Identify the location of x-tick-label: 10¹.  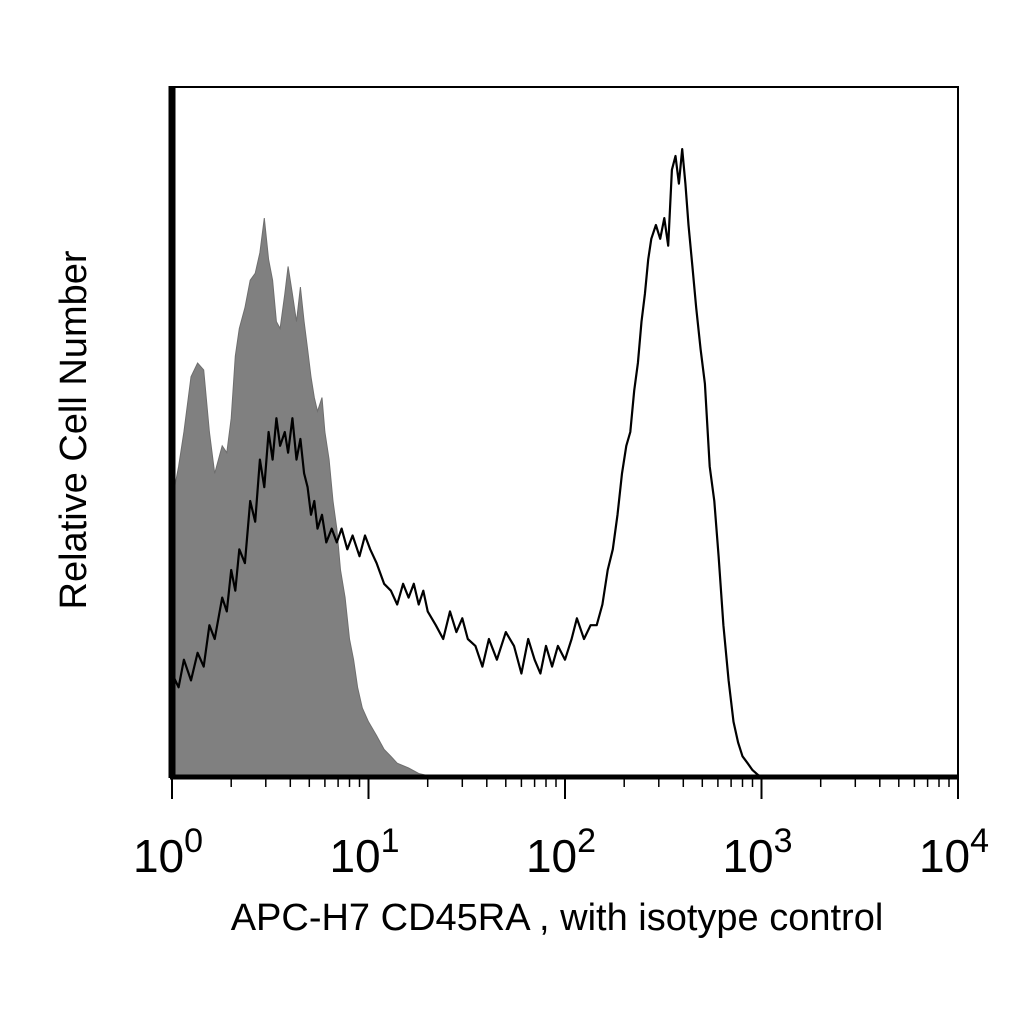
(364, 852).